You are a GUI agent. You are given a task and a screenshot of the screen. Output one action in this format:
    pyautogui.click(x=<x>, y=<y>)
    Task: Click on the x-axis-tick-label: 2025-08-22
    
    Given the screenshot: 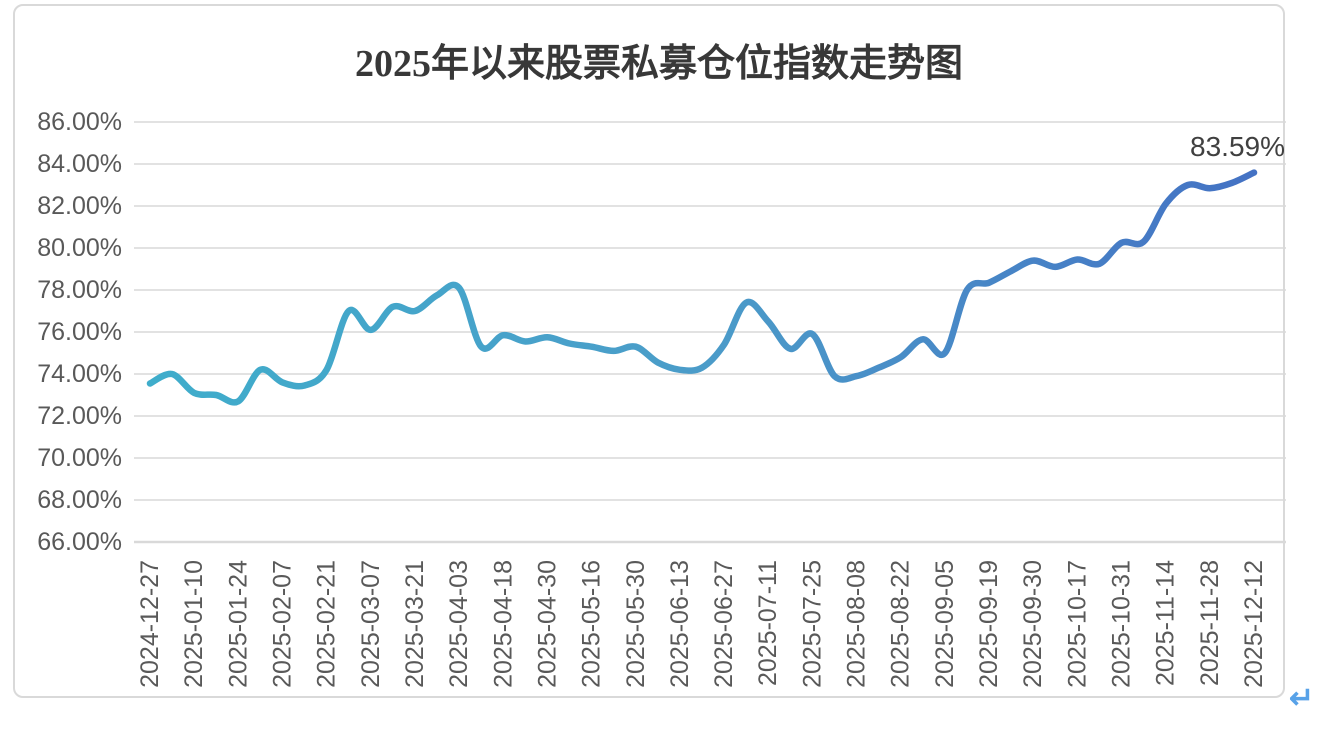 What is the action you would take?
    pyautogui.click(x=901, y=624)
    